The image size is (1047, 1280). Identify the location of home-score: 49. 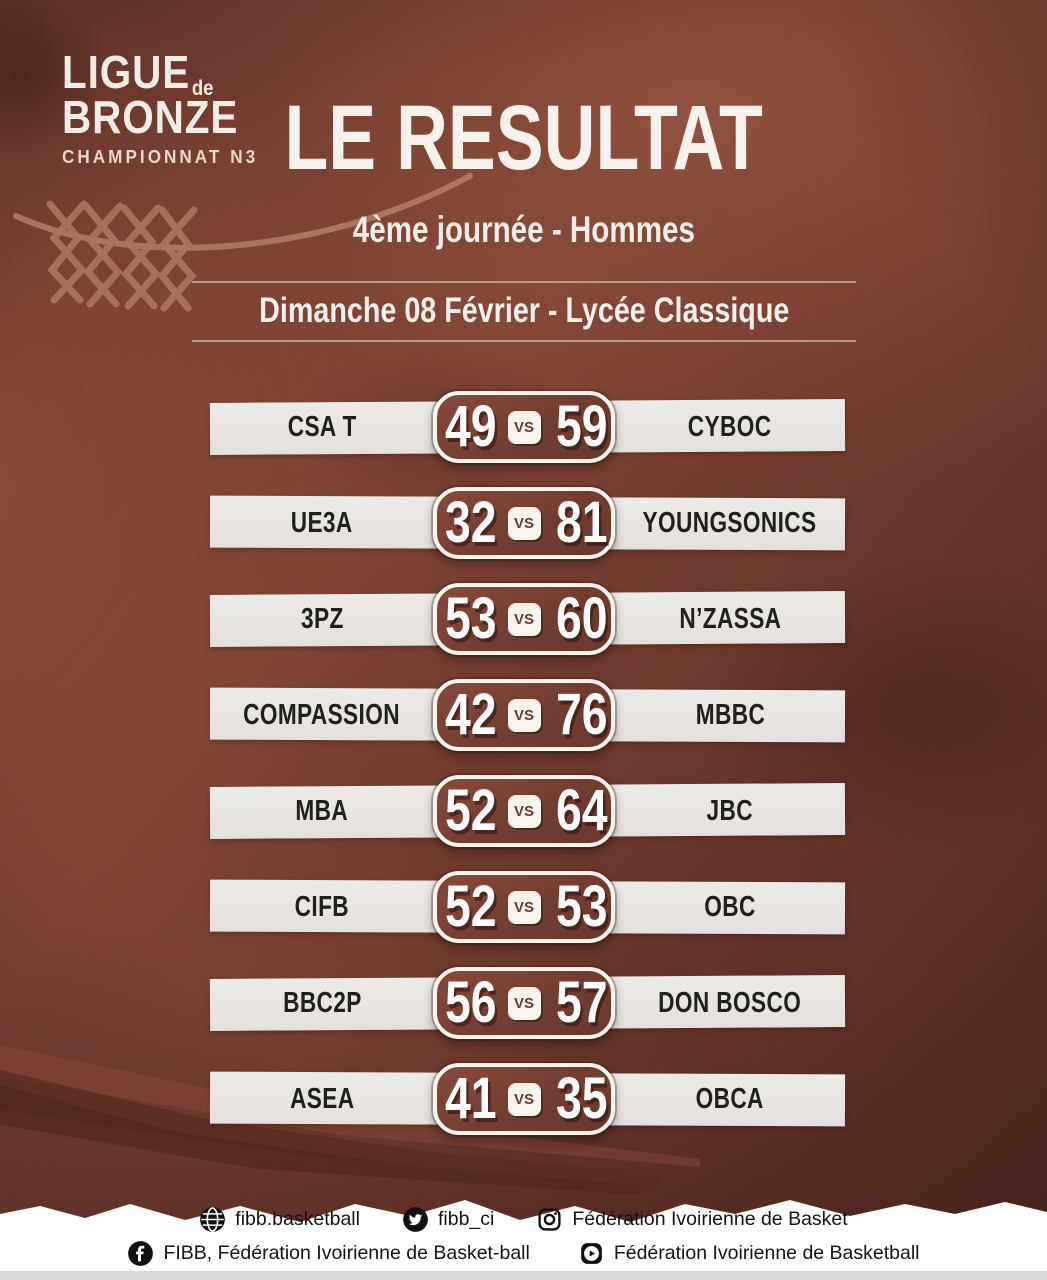
(470, 426).